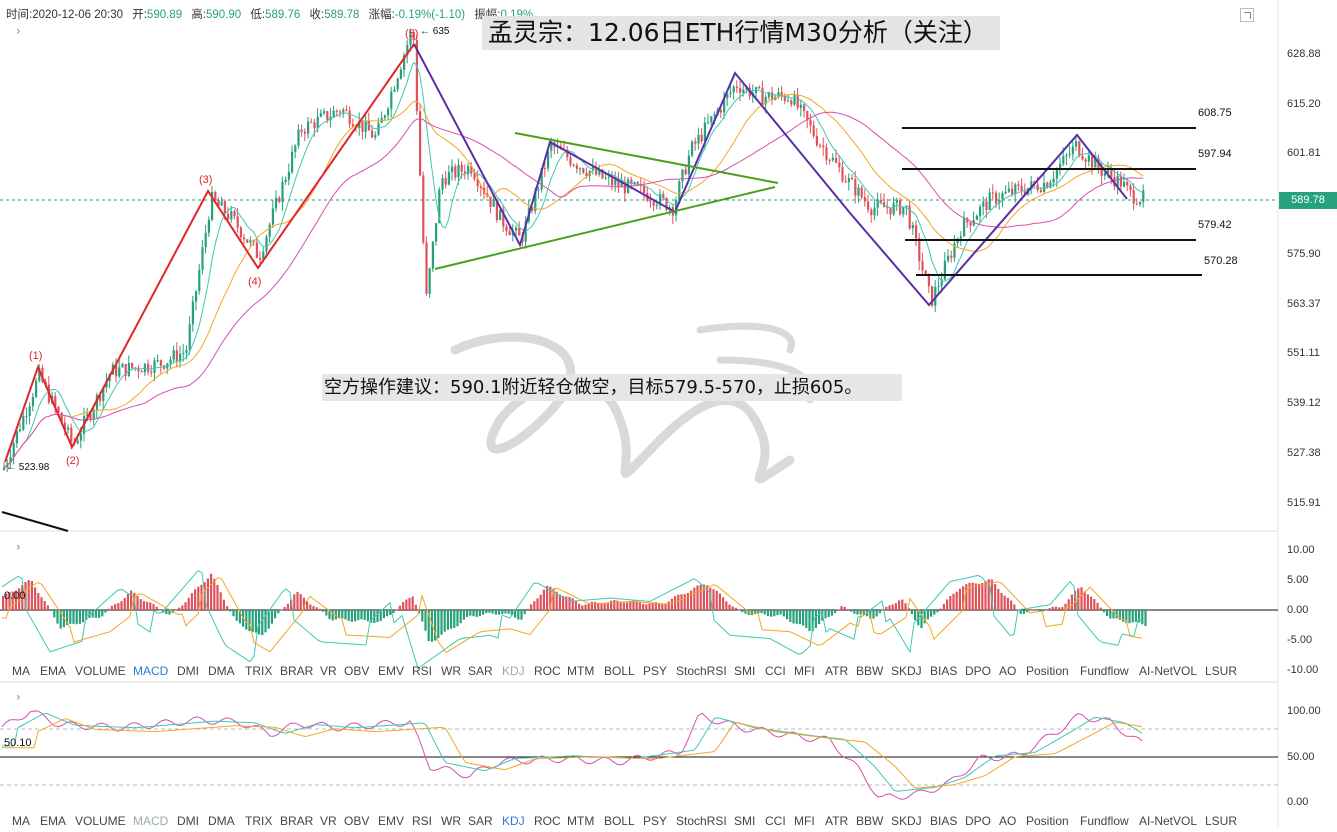 Image resolution: width=1337 pixels, height=832 pixels. What do you see at coordinates (572, 753) in the screenshot?
I see `kdj-d-line` at bounding box center [572, 753].